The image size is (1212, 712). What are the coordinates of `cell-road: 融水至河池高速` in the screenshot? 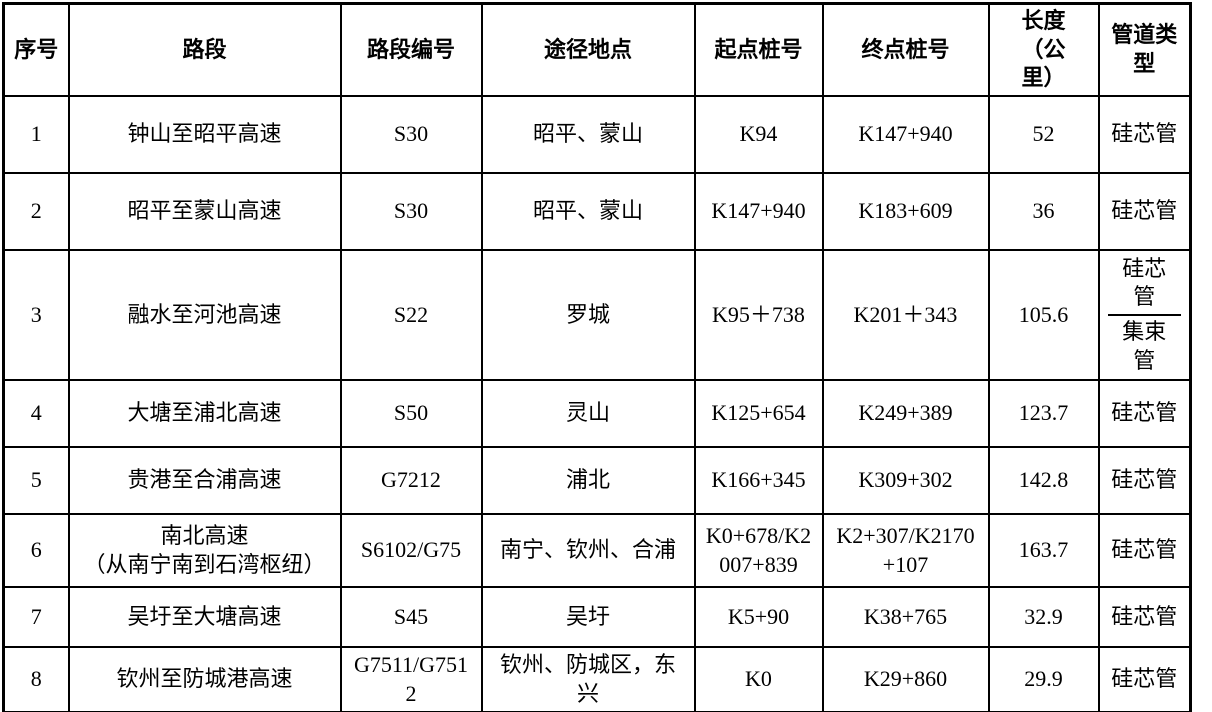 It's located at (204, 315).